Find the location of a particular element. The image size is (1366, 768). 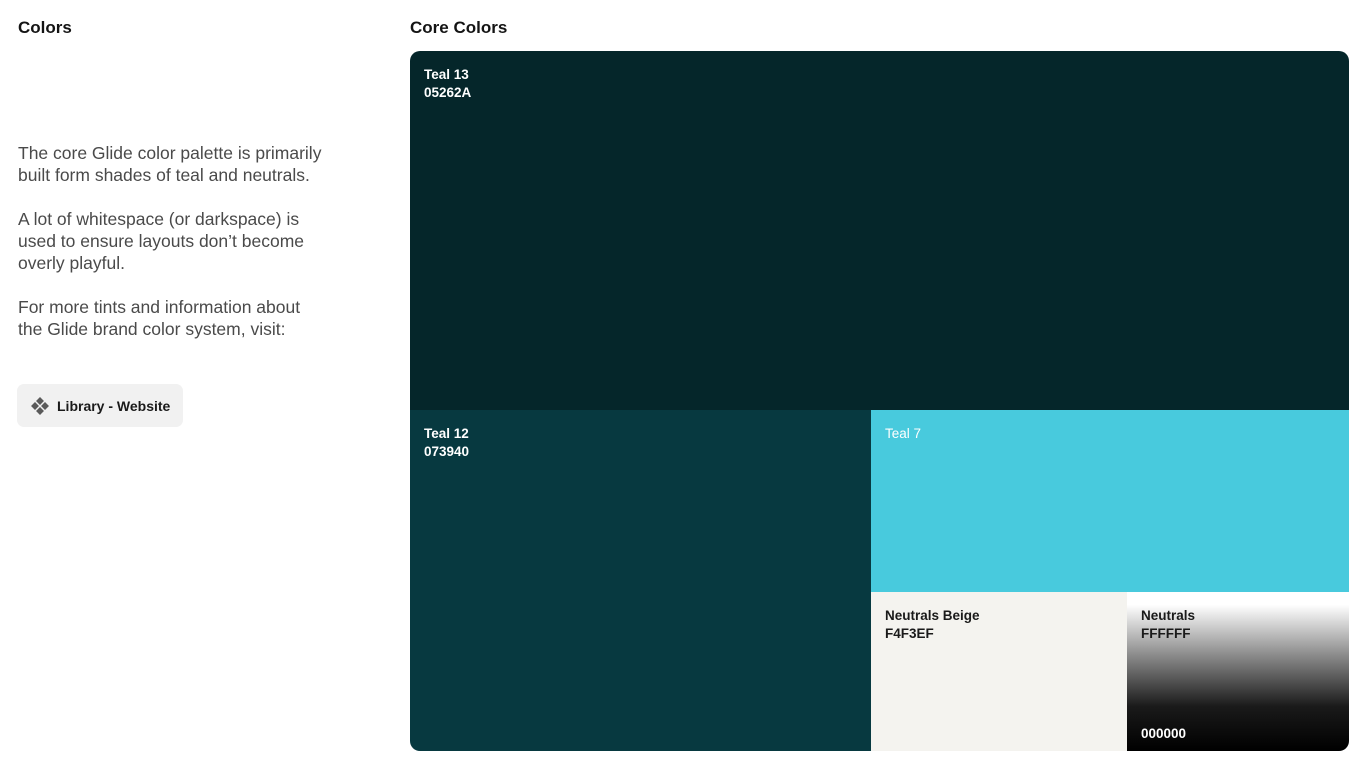

section-title: Colors is located at coordinates (45, 27).